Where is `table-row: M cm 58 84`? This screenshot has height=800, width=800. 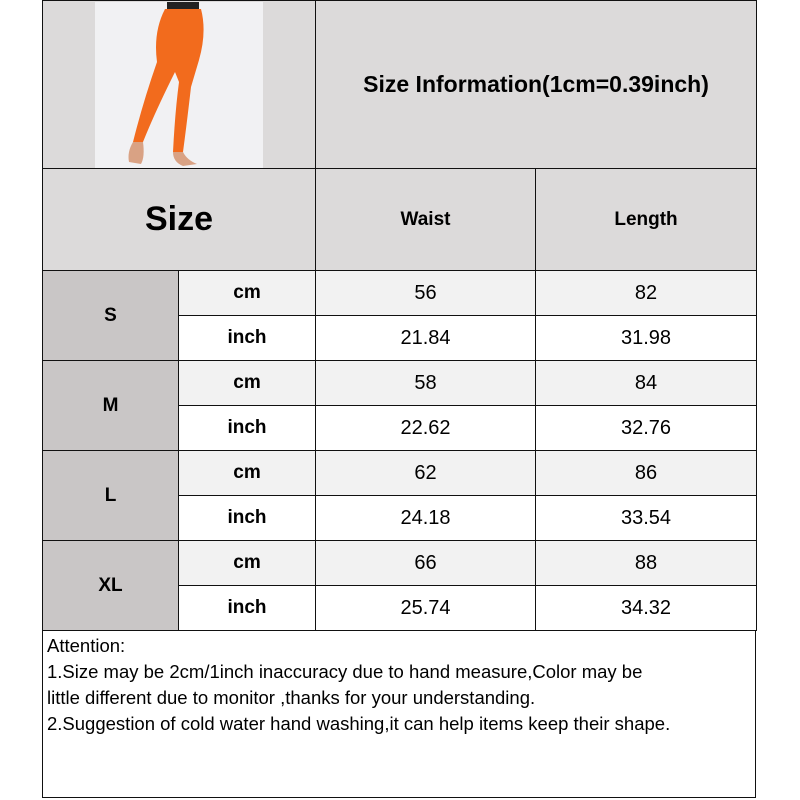
table-row: M cm 58 84 is located at coordinates (400, 405).